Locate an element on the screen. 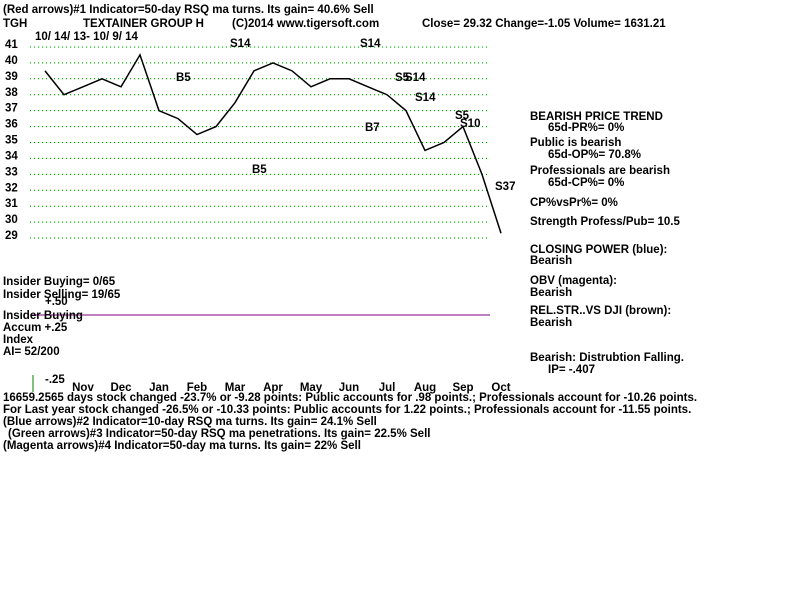  x-tick-label: Sep is located at coordinates (462, 388).